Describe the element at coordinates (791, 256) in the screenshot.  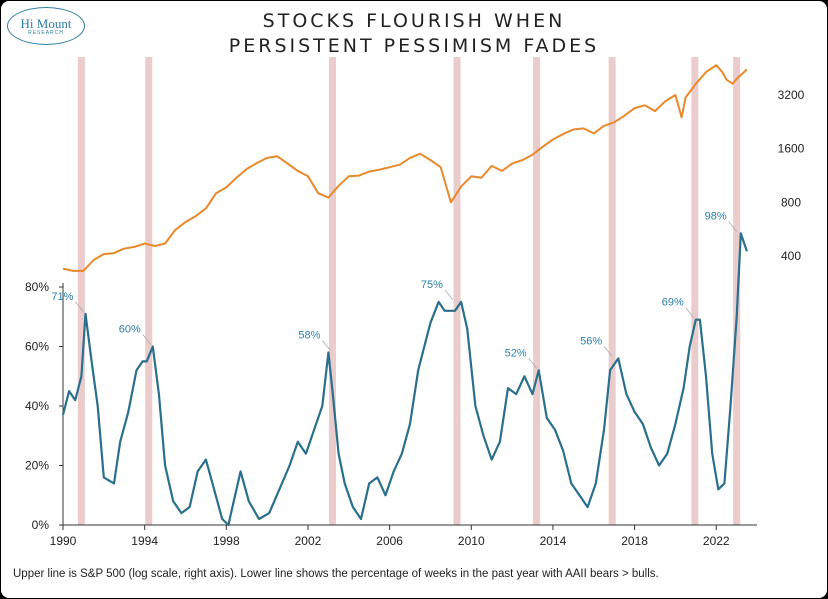
I see `y-right-tick-label-0: 400` at that location.